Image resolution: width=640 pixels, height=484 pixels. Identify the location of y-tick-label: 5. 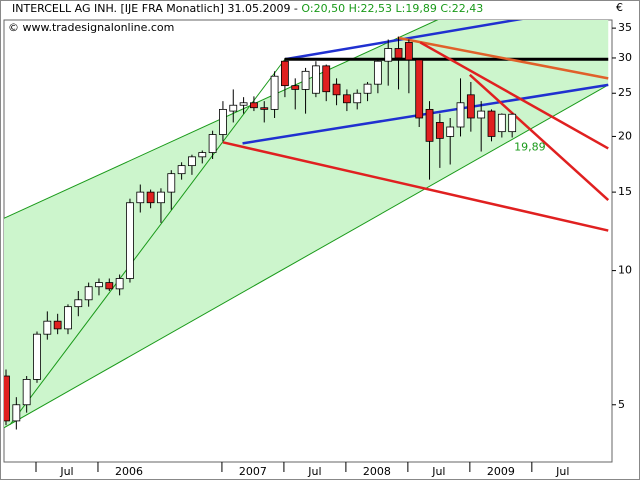
(621, 404).